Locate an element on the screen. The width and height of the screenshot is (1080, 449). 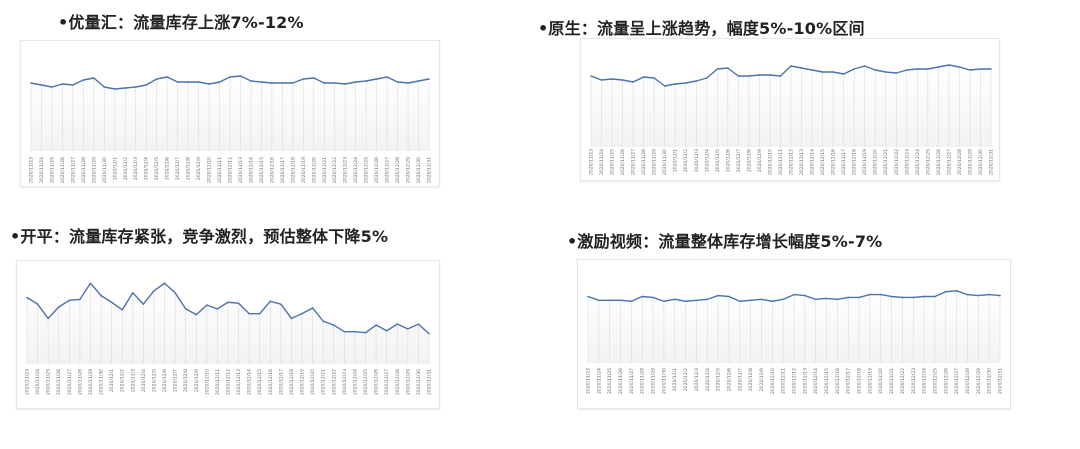
chart-title: •原生：流量呈上涨趋势，幅度5%-10%区间 is located at coordinates (701, 28).